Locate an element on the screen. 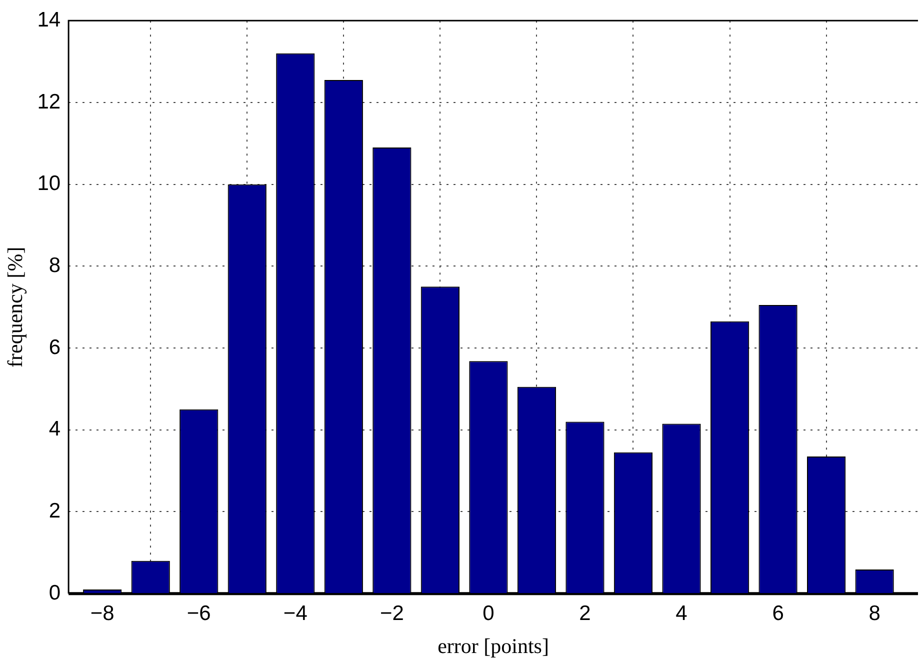 This screenshot has width=919, height=664. x-tick-label: −4 is located at coordinates (295, 613).